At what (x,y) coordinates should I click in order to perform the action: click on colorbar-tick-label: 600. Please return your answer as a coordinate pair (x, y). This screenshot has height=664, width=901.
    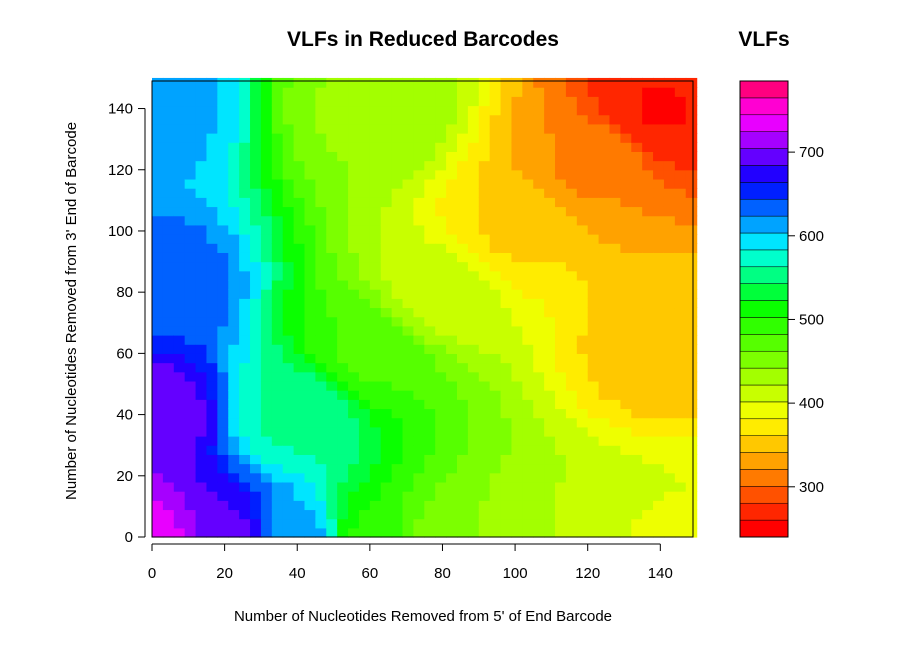
    Looking at the image, I should click on (811, 236).